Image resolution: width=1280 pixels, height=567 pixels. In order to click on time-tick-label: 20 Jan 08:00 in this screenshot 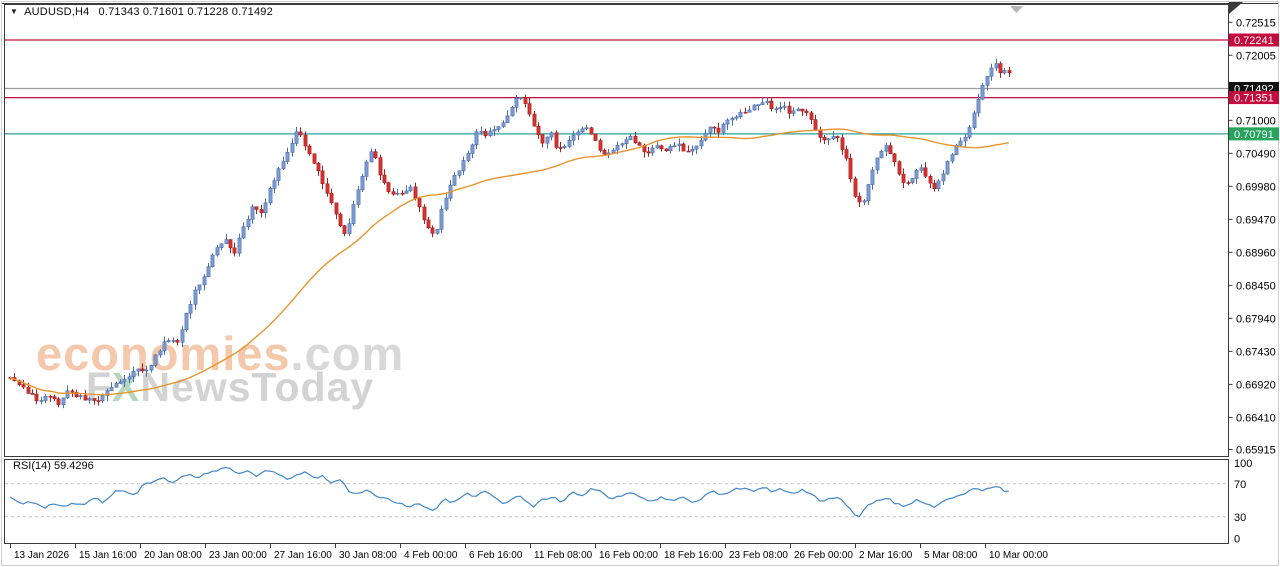, I will do `click(173, 555)`.